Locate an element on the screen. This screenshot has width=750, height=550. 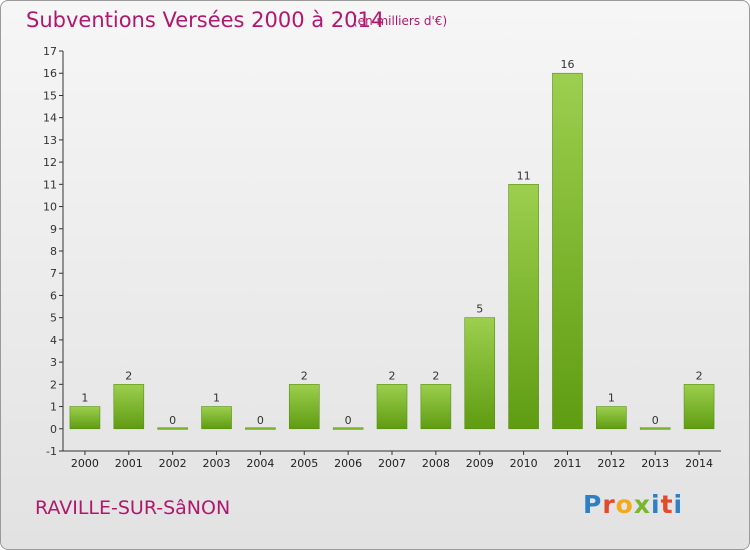
y-tick-label: 2 is located at coordinates (53, 384).